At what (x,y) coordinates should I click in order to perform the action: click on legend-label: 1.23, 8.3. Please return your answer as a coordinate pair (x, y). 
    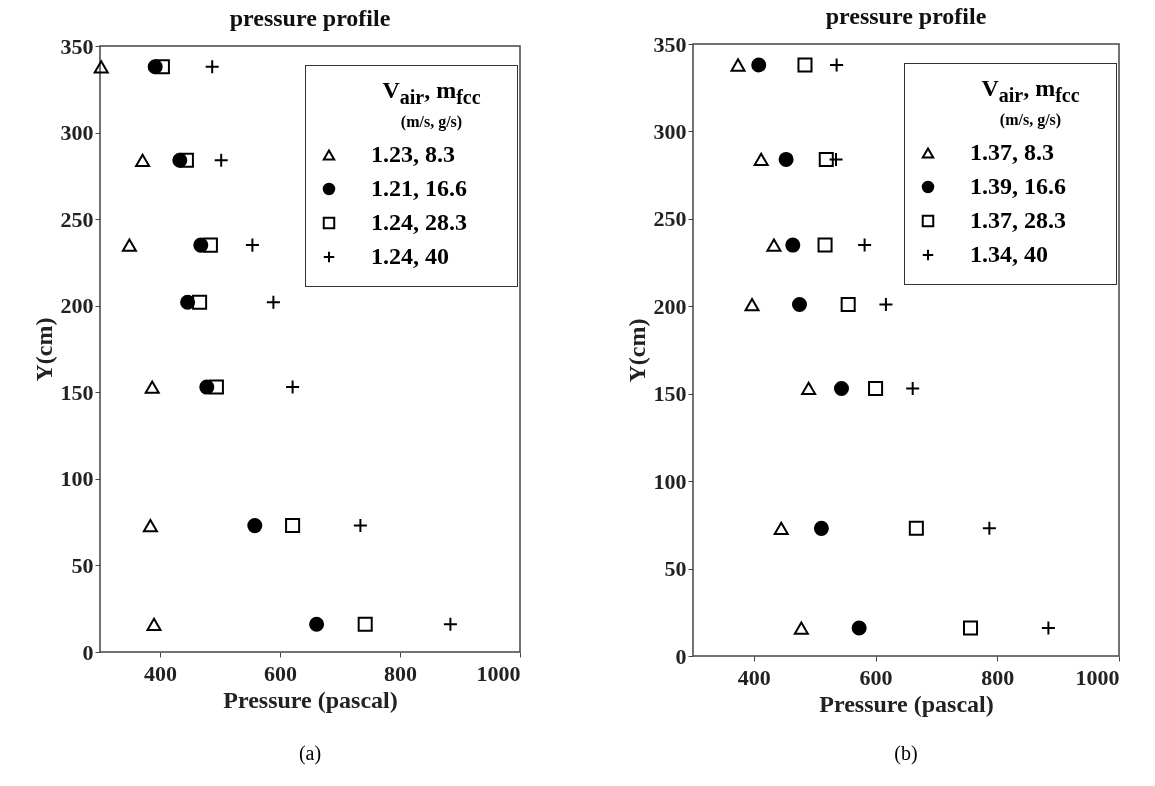
    Looking at the image, I should click on (413, 154).